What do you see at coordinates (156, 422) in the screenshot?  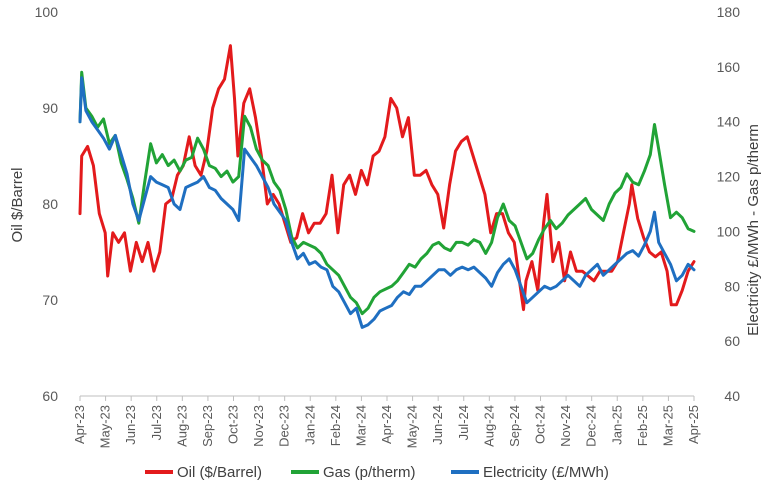 I see `x-tick-label: Jul-23` at bounding box center [156, 422].